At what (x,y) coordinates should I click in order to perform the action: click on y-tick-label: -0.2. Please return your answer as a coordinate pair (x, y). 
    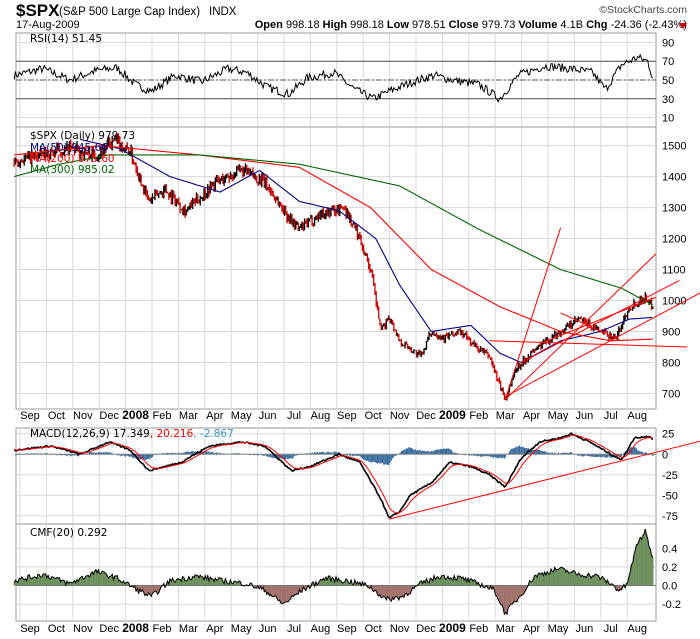
    Looking at the image, I should click on (671, 605).